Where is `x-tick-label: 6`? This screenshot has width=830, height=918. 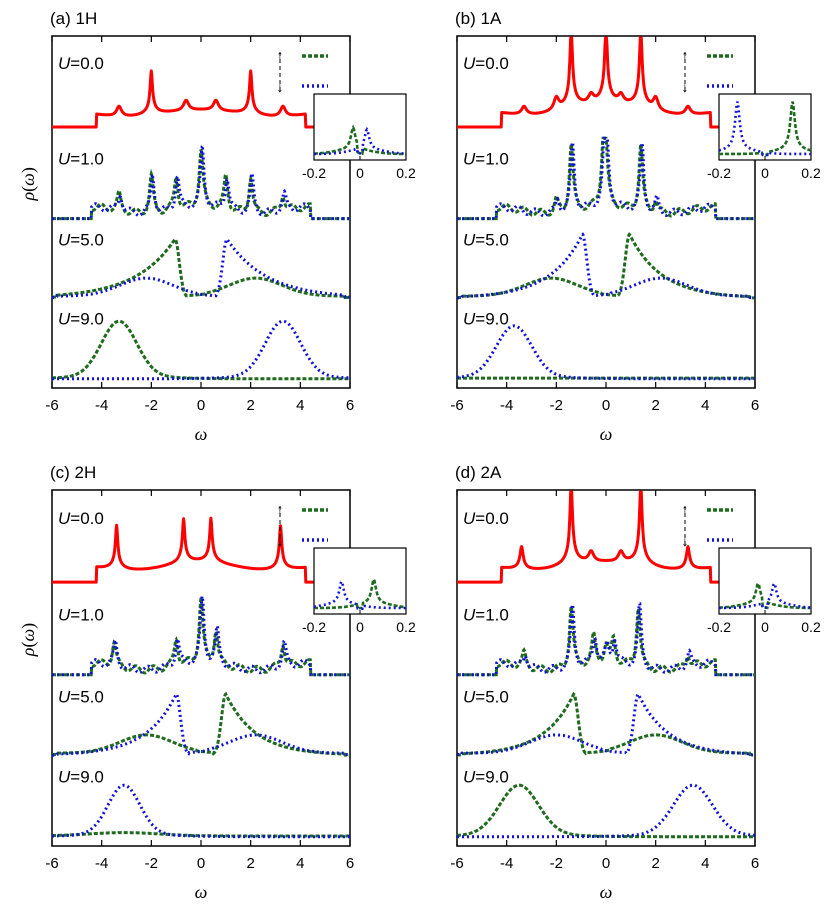 x-tick-label: 6 is located at coordinates (755, 863).